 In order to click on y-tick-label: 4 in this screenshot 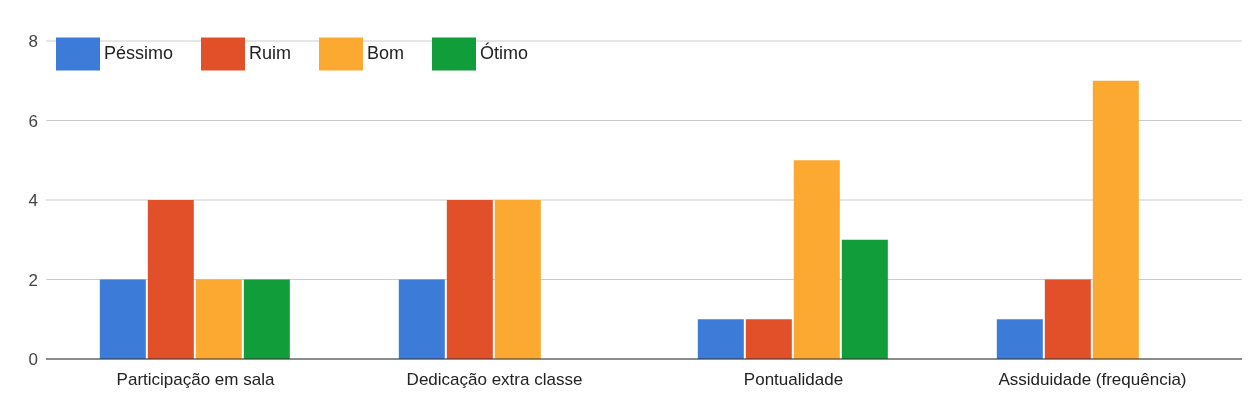, I will do `click(33, 201)`.